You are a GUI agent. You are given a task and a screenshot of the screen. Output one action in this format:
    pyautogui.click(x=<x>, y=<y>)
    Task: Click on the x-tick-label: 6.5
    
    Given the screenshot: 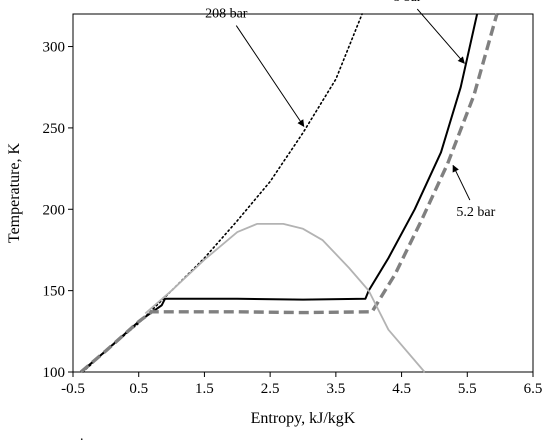 What is the action you would take?
    pyautogui.click(x=533, y=389)
    